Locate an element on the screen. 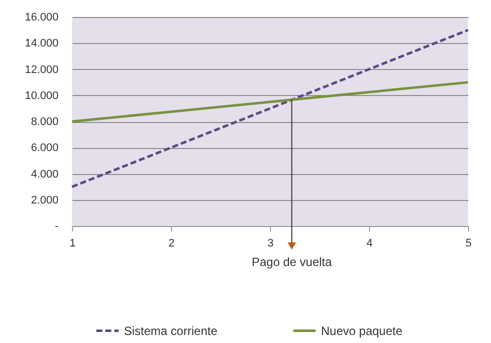 This screenshot has width=491, height=343. x-tick-label: 4 is located at coordinates (369, 244).